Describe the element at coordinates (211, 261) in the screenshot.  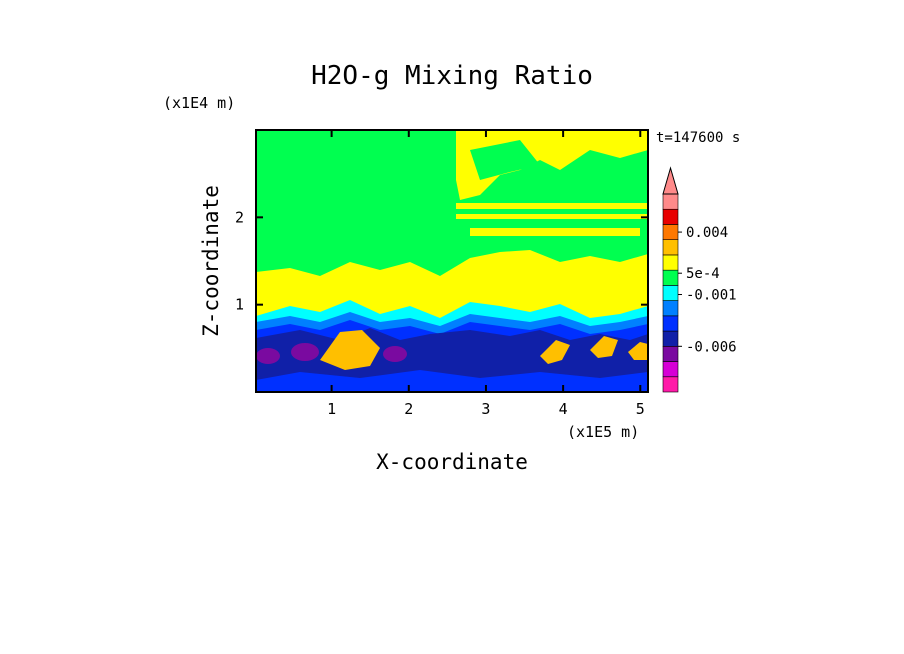
I see `y-axis-label: Z-coordinate` at that location.